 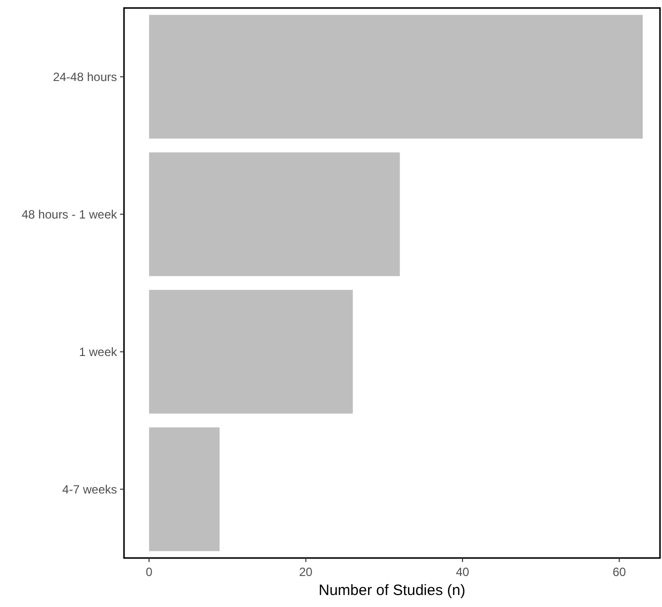 What do you see at coordinates (392, 590) in the screenshot?
I see `x-axis-title: Number of Studies (n)` at bounding box center [392, 590].